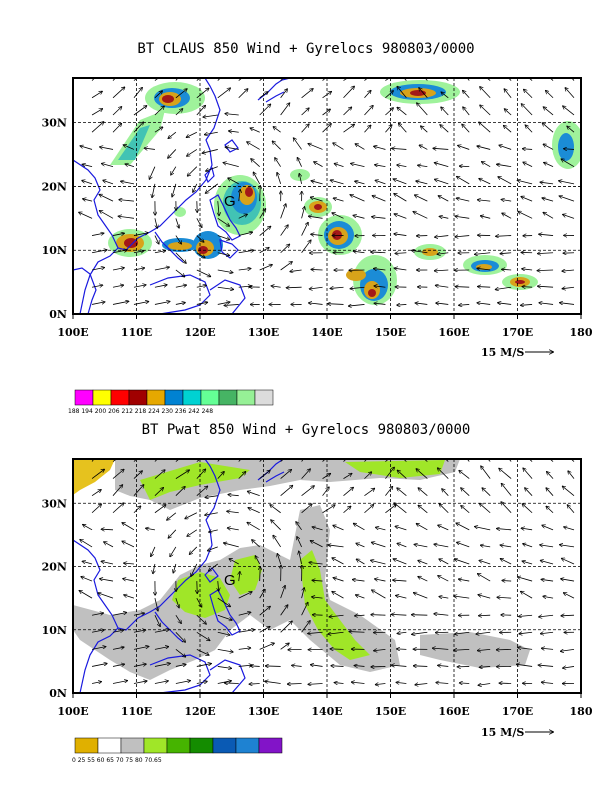 The image size is (612, 792). What do you see at coordinates (326, 332) in the screenshot?
I see `x-tick-label: 140E` at bounding box center [326, 332].